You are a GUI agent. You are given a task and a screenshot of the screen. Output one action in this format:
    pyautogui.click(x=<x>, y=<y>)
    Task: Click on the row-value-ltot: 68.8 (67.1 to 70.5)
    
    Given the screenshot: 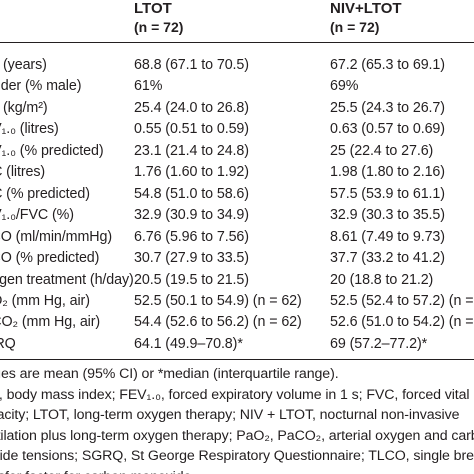 What is the action you would take?
    pyautogui.click(x=191, y=65)
    